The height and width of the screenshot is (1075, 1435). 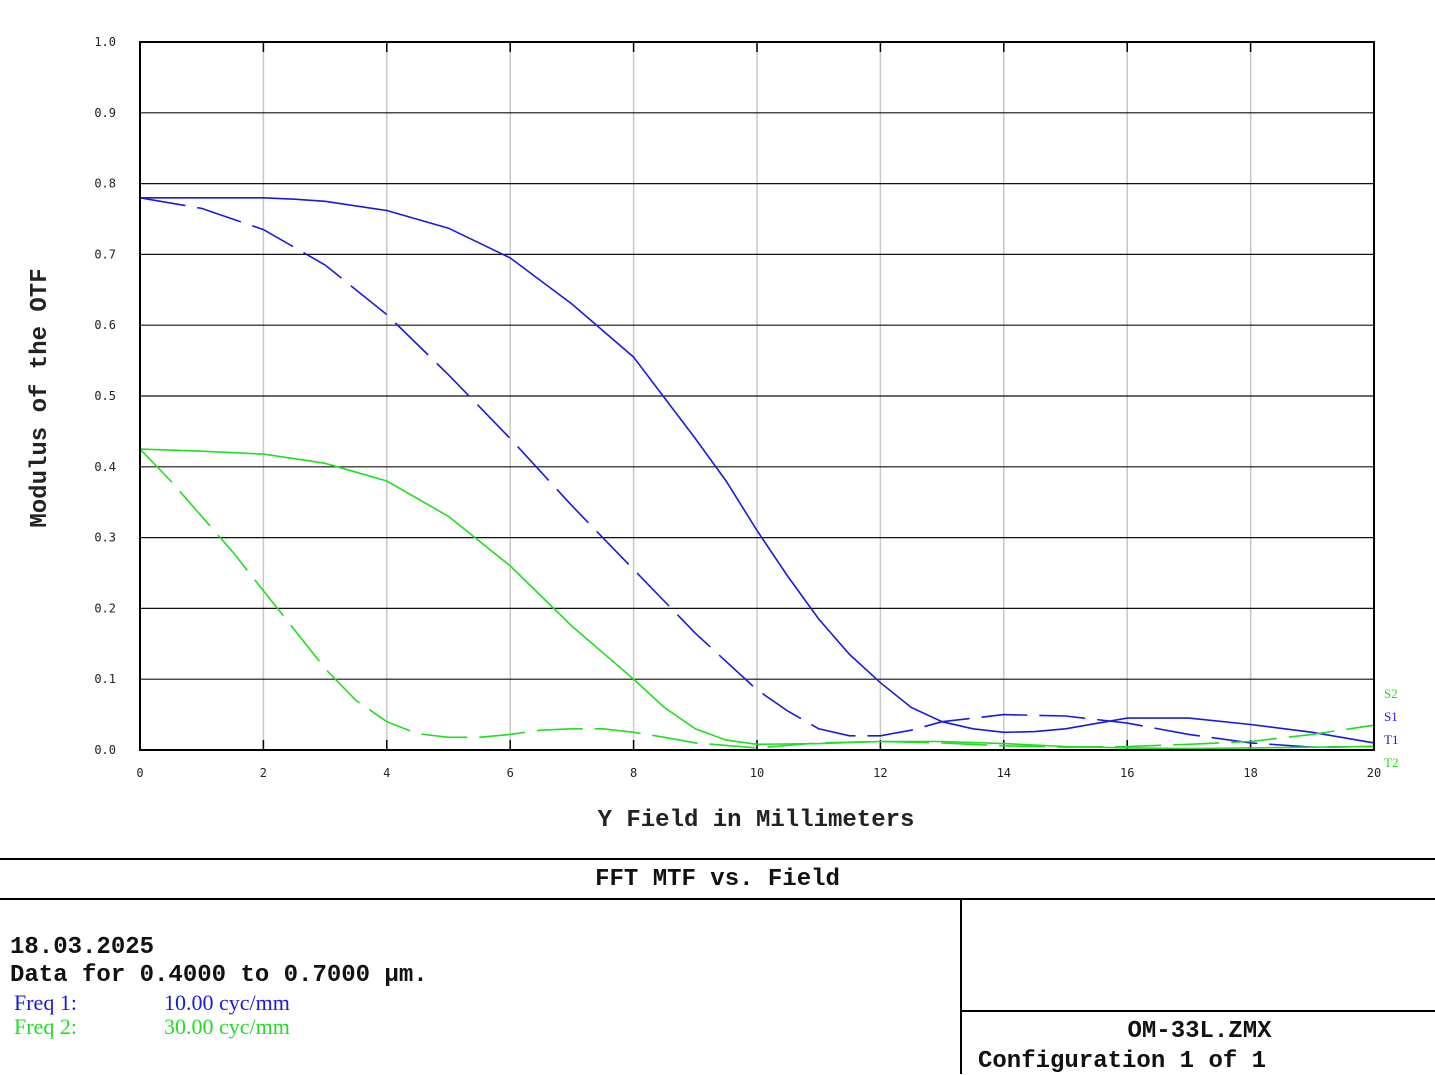 What do you see at coordinates (1199, 1031) in the screenshot?
I see `file-name: OM-33L.ZMX` at bounding box center [1199, 1031].